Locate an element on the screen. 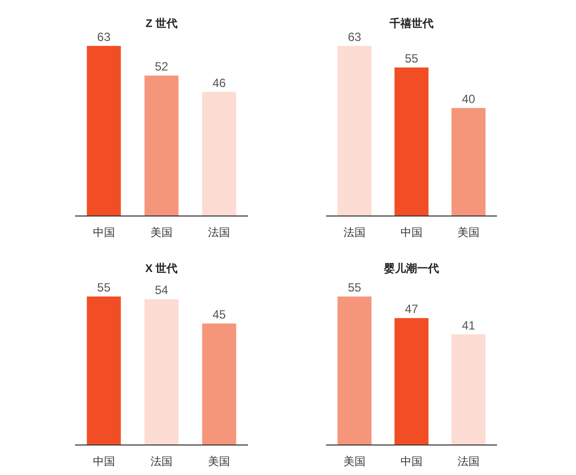 The height and width of the screenshot is (475, 576). data-label: 46 is located at coordinates (219, 83).